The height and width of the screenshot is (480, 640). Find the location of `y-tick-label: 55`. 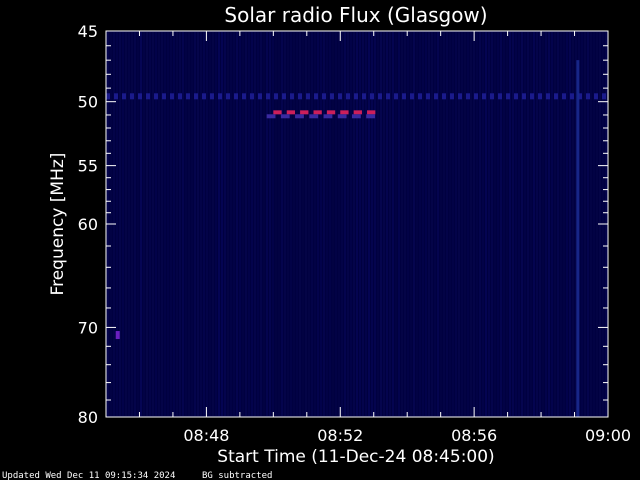

y-tick-label: 55 is located at coordinates (88, 166).